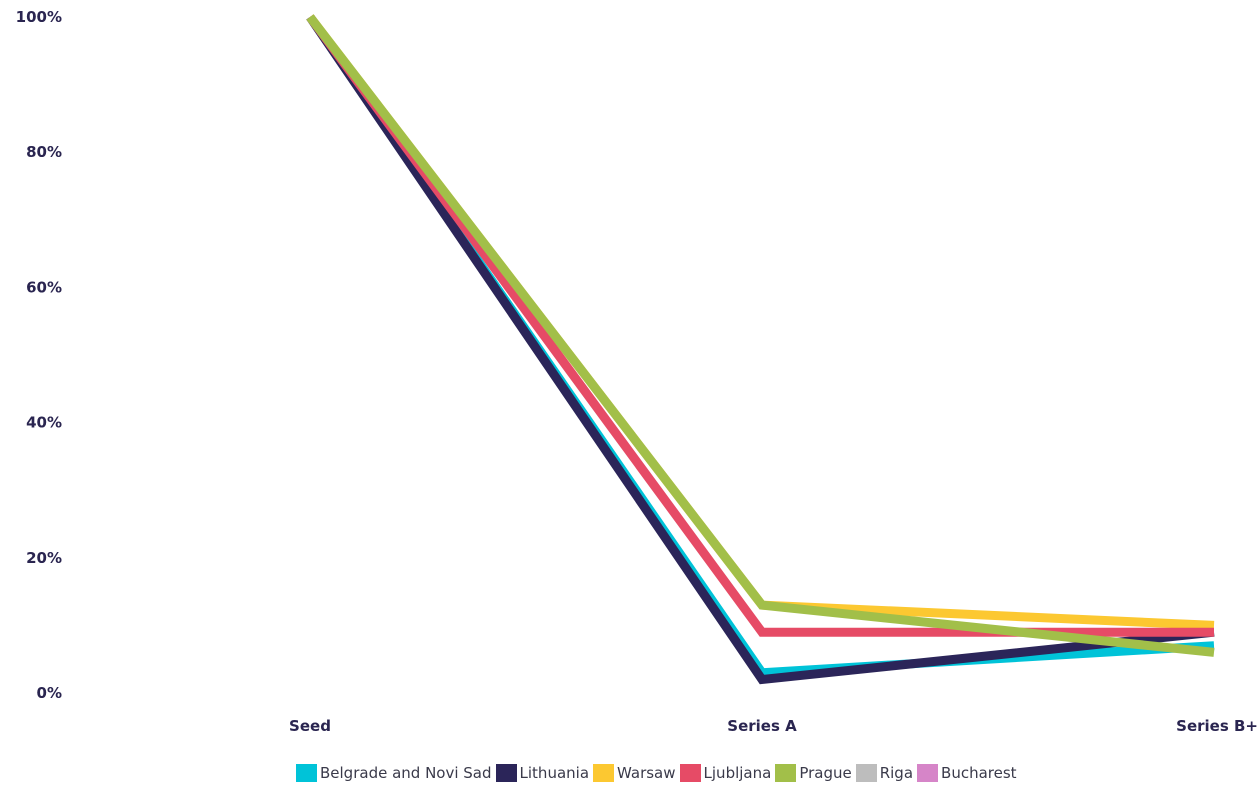 Image resolution: width=1260 pixels, height=786 pixels. What do you see at coordinates (762, 726) in the screenshot?
I see `x-tick-label: Series A` at bounding box center [762, 726].